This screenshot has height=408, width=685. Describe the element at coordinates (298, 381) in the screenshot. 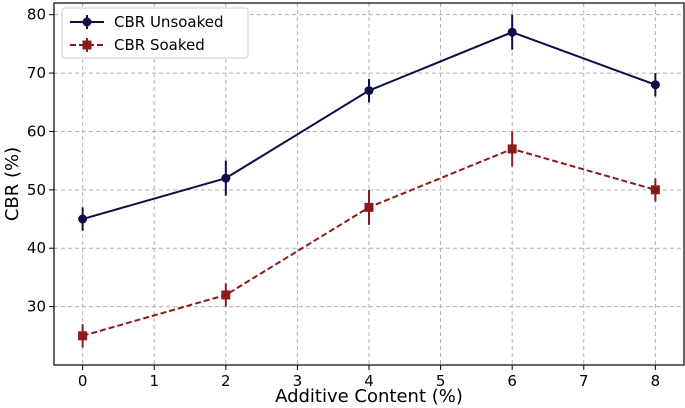

I see `x-tick-label: 3` at that location.